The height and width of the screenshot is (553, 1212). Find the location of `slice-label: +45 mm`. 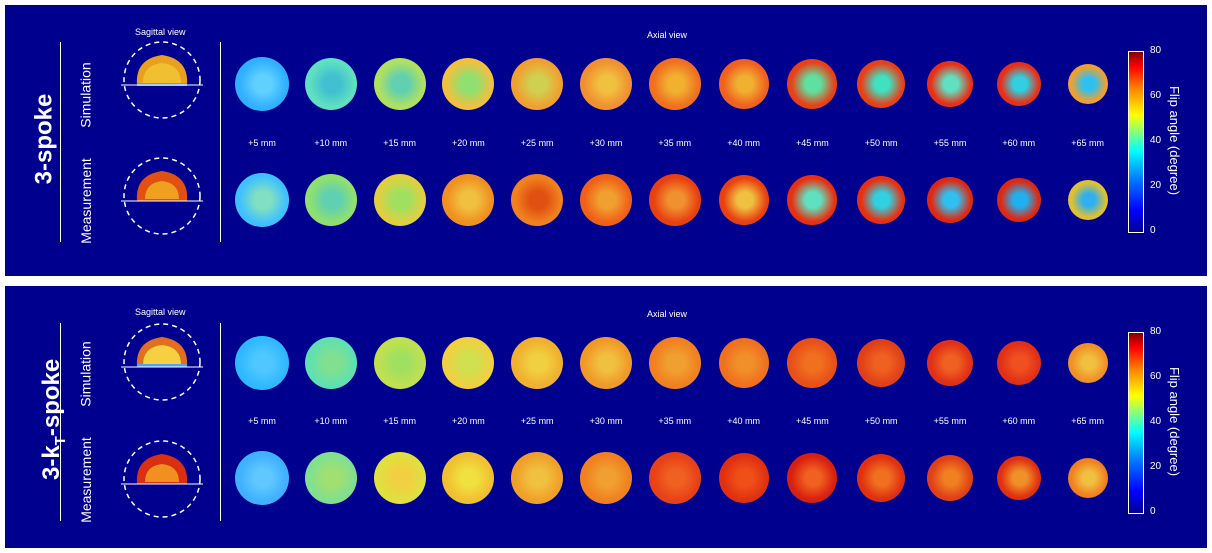

slice-label: +45 mm is located at coordinates (812, 421).